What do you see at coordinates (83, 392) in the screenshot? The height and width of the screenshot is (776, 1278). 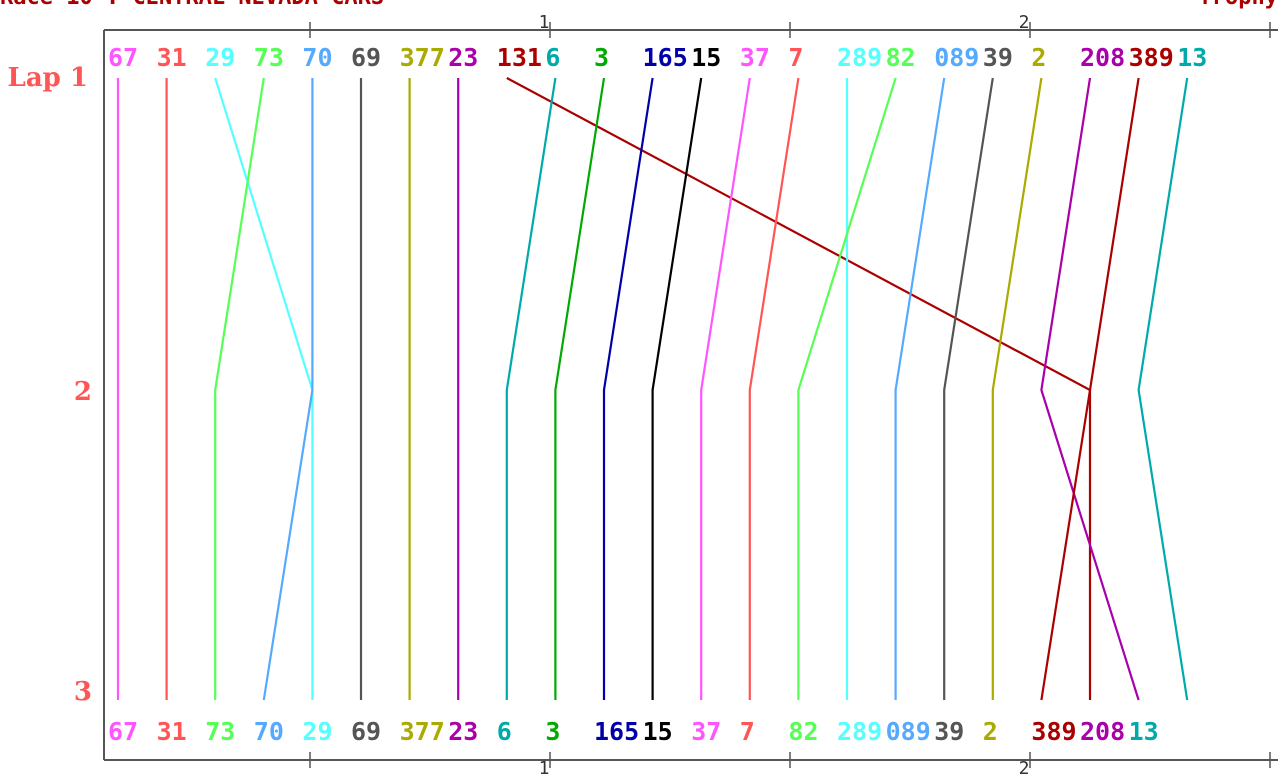 I see `lap-label: 2` at bounding box center [83, 392].